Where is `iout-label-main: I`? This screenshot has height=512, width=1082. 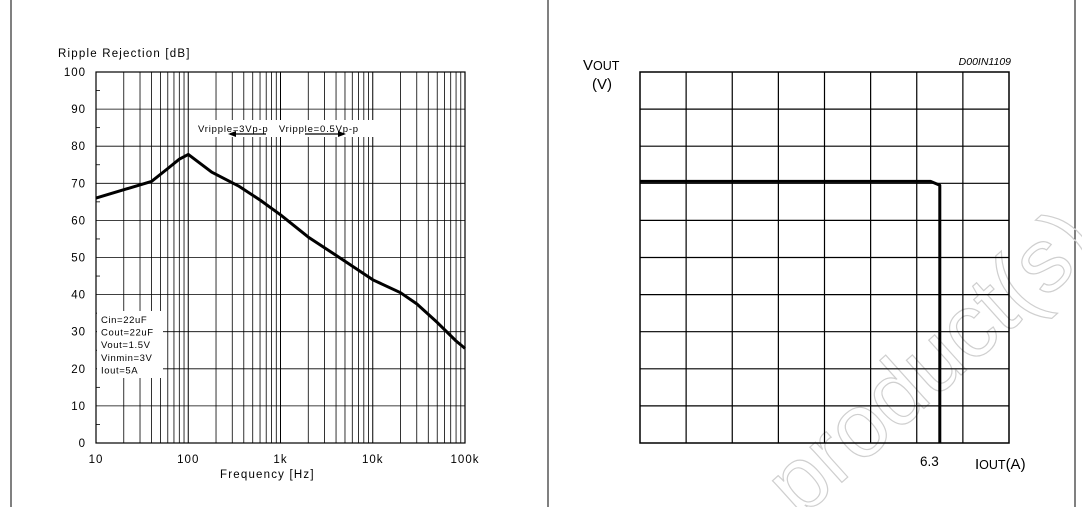 iout-label-main: I is located at coordinates (977, 464).